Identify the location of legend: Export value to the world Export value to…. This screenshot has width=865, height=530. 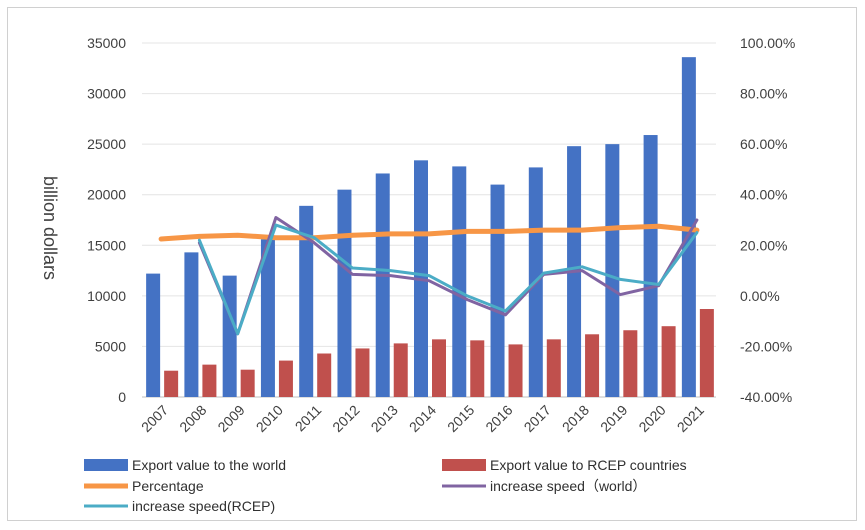
(385, 485).